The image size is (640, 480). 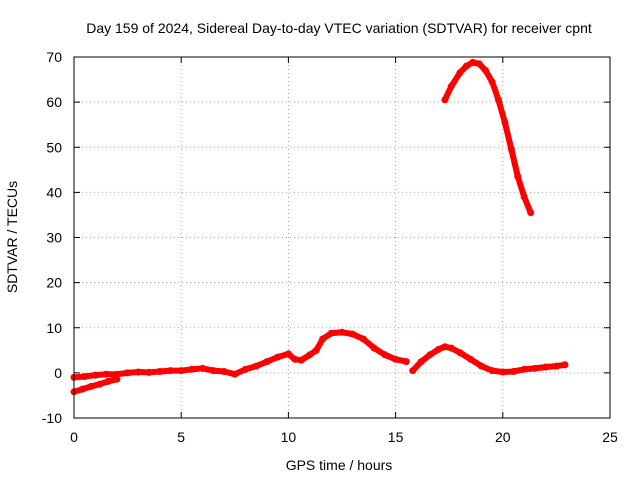 What do you see at coordinates (181, 437) in the screenshot?
I see `x-tick-label: 5` at bounding box center [181, 437].